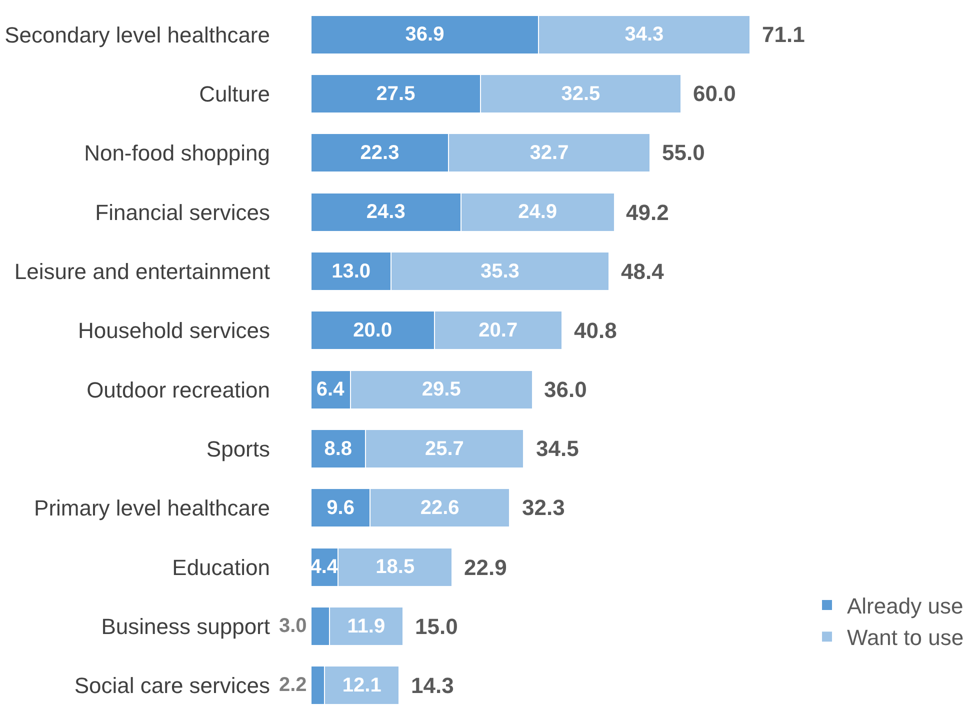  I want to click on y-tick-label: Culture, so click(234, 93).